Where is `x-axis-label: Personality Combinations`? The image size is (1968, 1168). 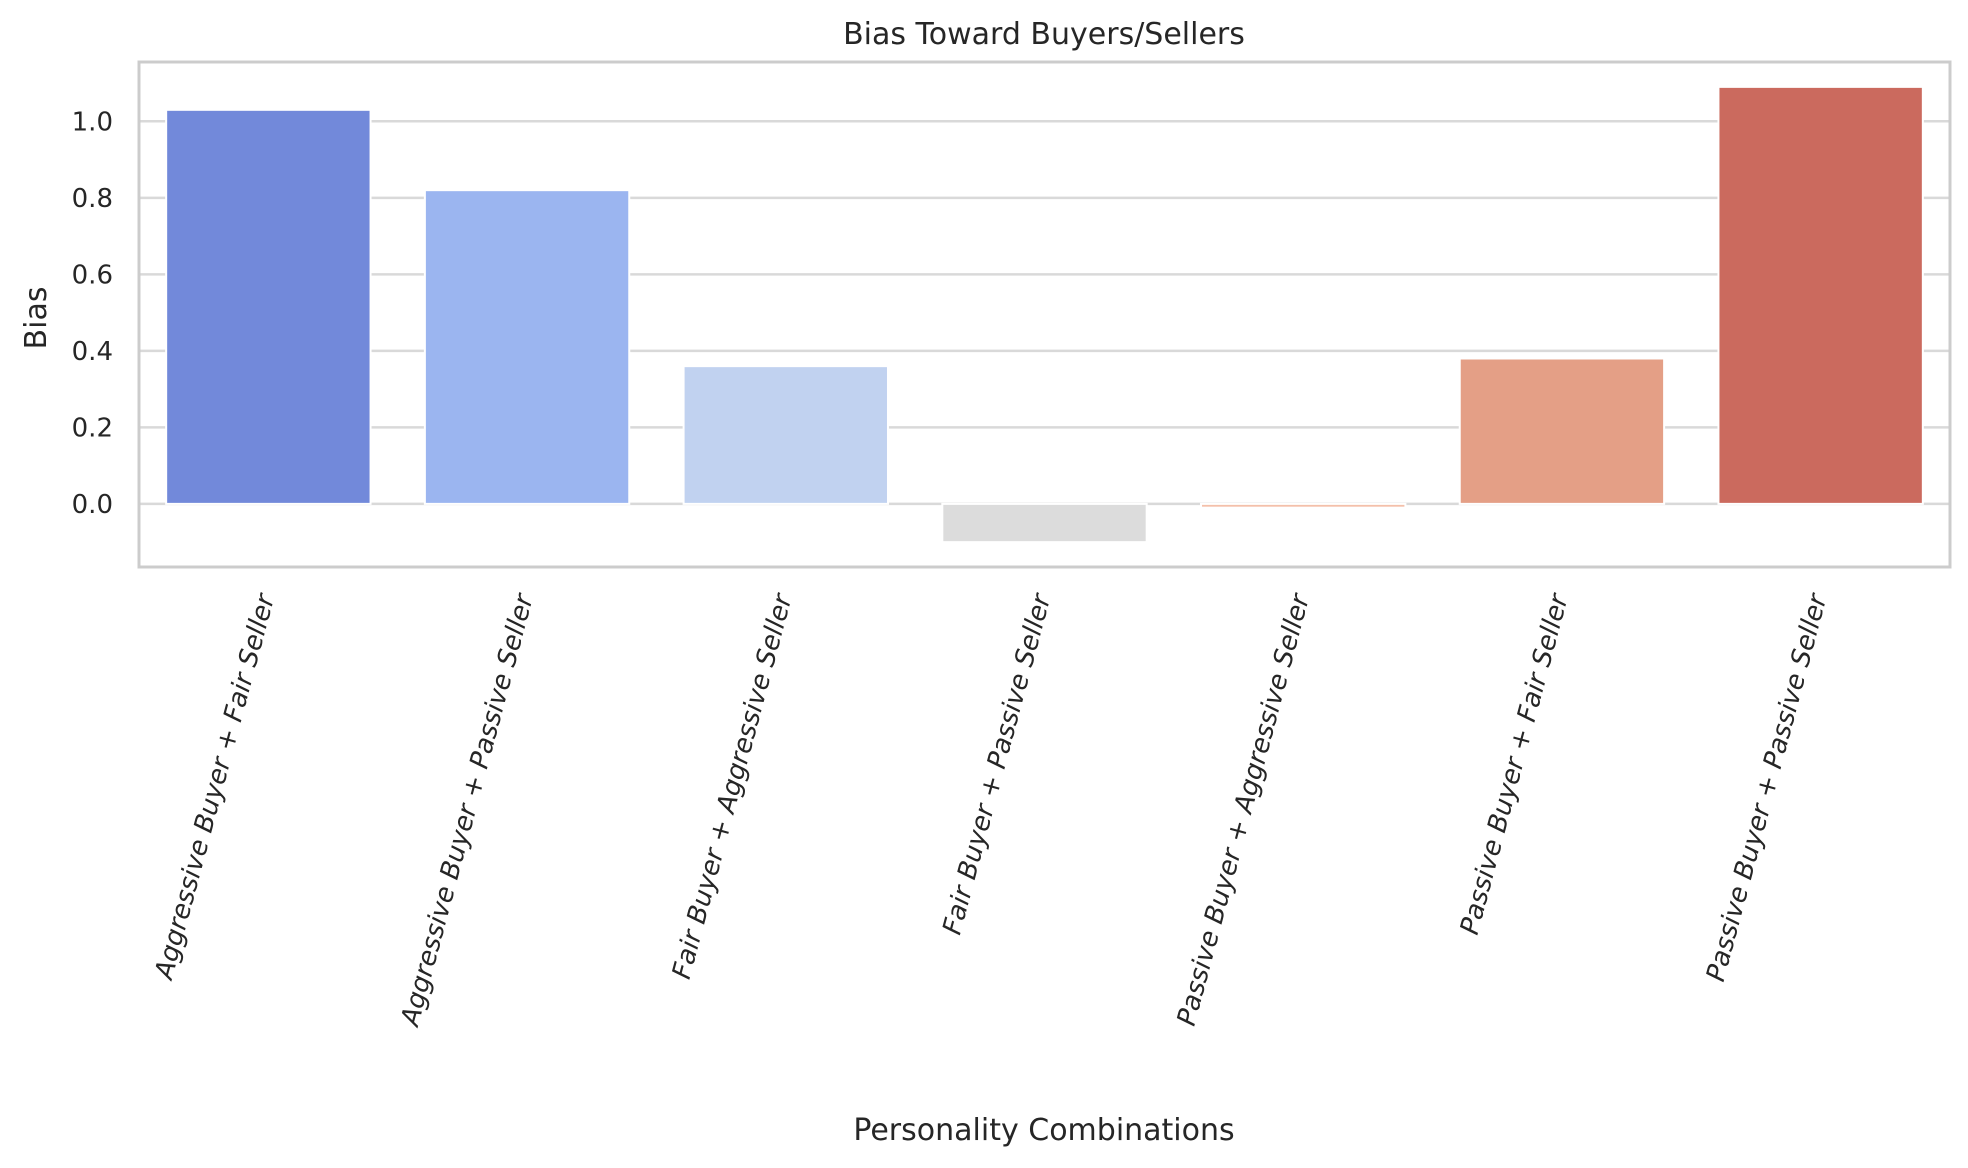
x-axis-label: Personality Combinations is located at coordinates (1043, 1130).